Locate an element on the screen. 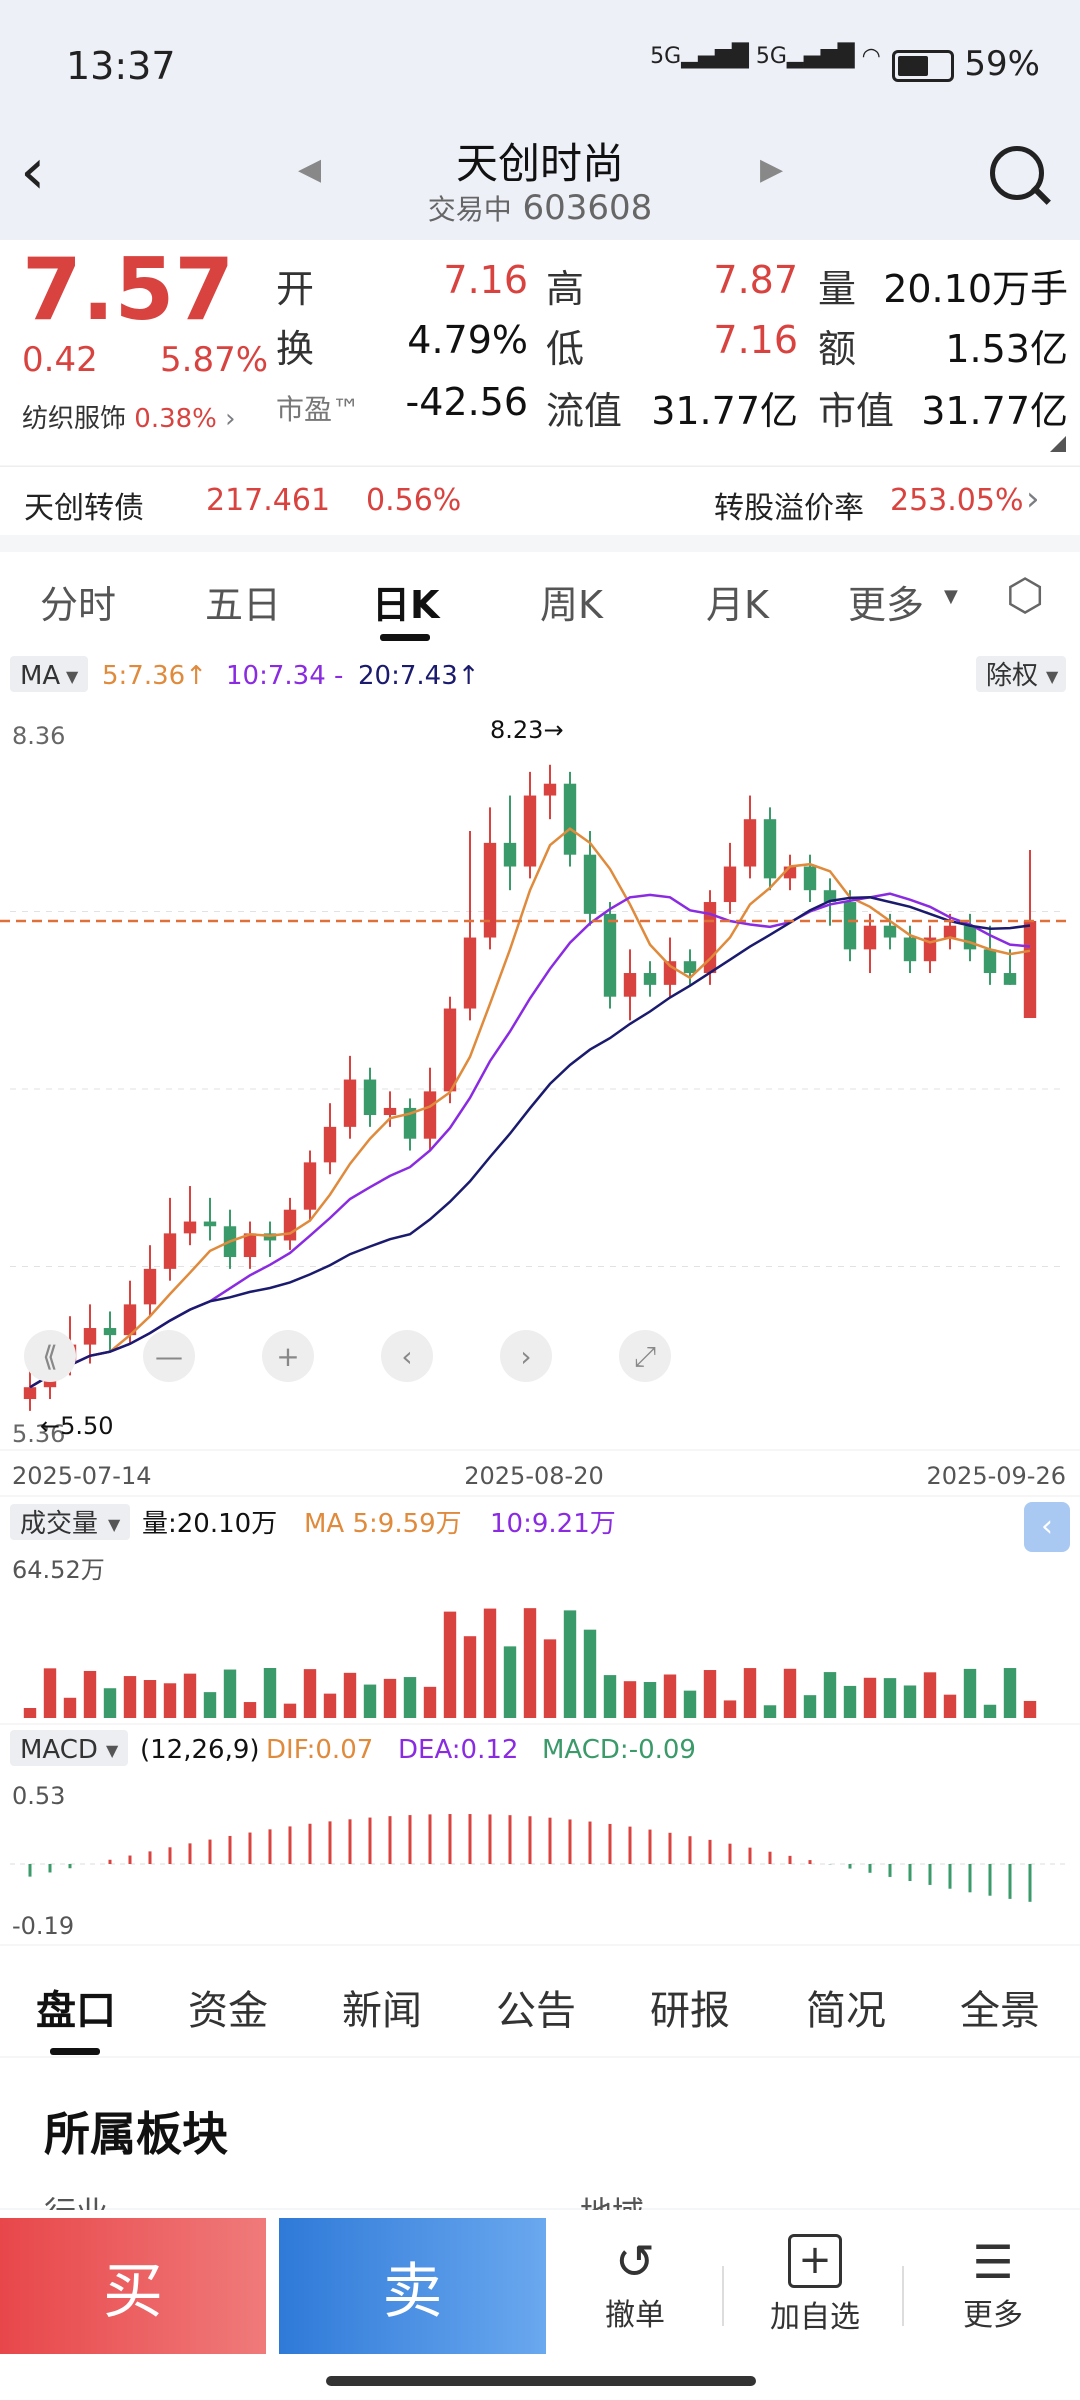  volume-selector is located at coordinates (70, 1522).